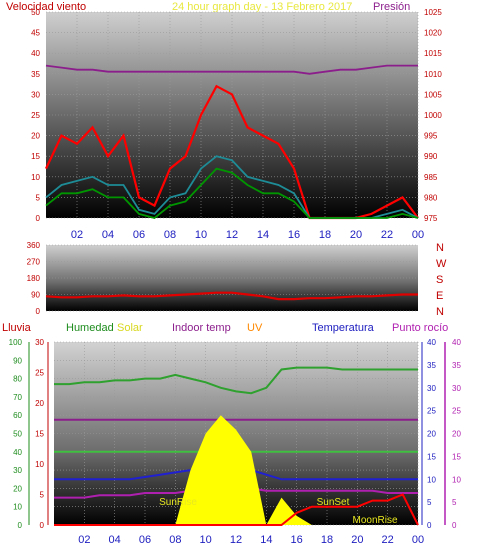 The height and width of the screenshot is (560, 499). What do you see at coordinates (431, 411) in the screenshot?
I see `temperature-y-tick-label: 25` at bounding box center [431, 411].